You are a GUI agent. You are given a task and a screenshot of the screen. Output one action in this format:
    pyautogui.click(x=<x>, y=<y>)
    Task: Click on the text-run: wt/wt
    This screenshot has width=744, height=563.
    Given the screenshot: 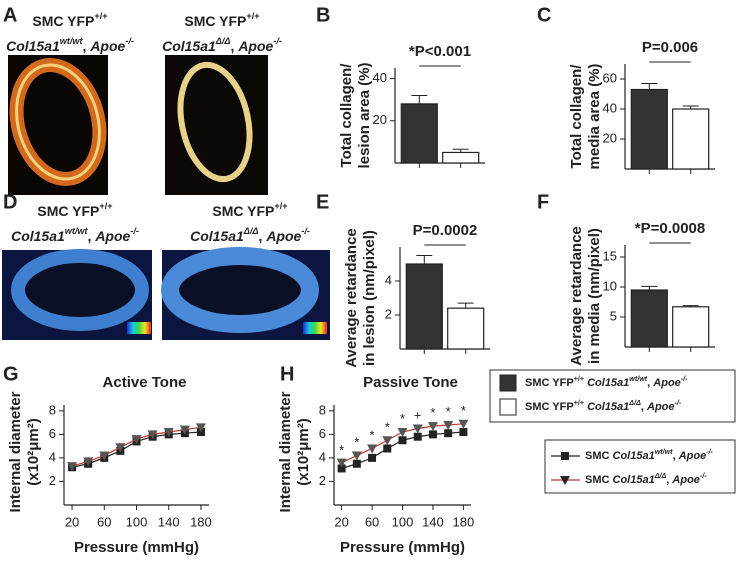 What is the action you would take?
    pyautogui.click(x=638, y=379)
    